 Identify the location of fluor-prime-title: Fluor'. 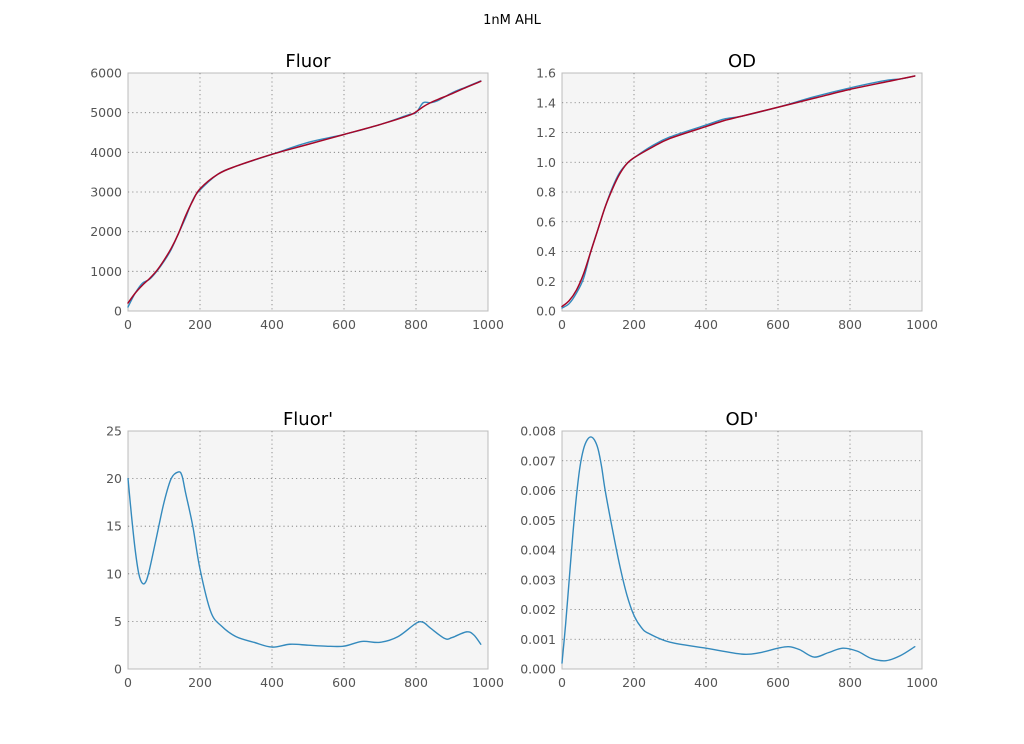
(308, 419).